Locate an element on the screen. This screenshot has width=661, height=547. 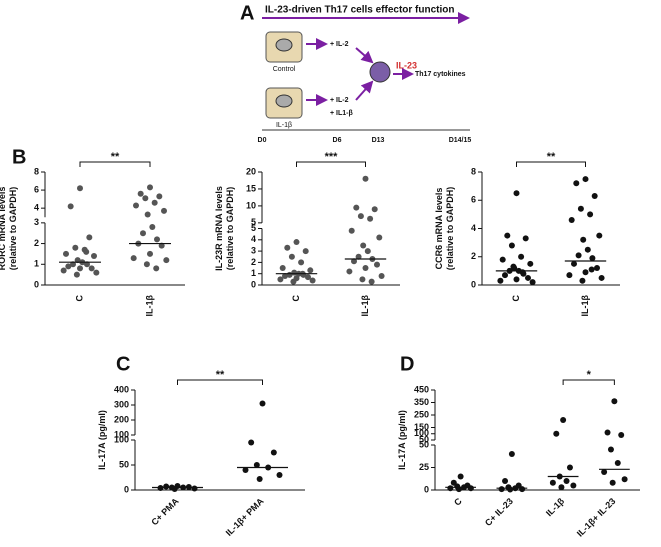
y-axis-label: CCR6 mRNA levels(relative to GAPDH) is located at coordinates (444, 229).